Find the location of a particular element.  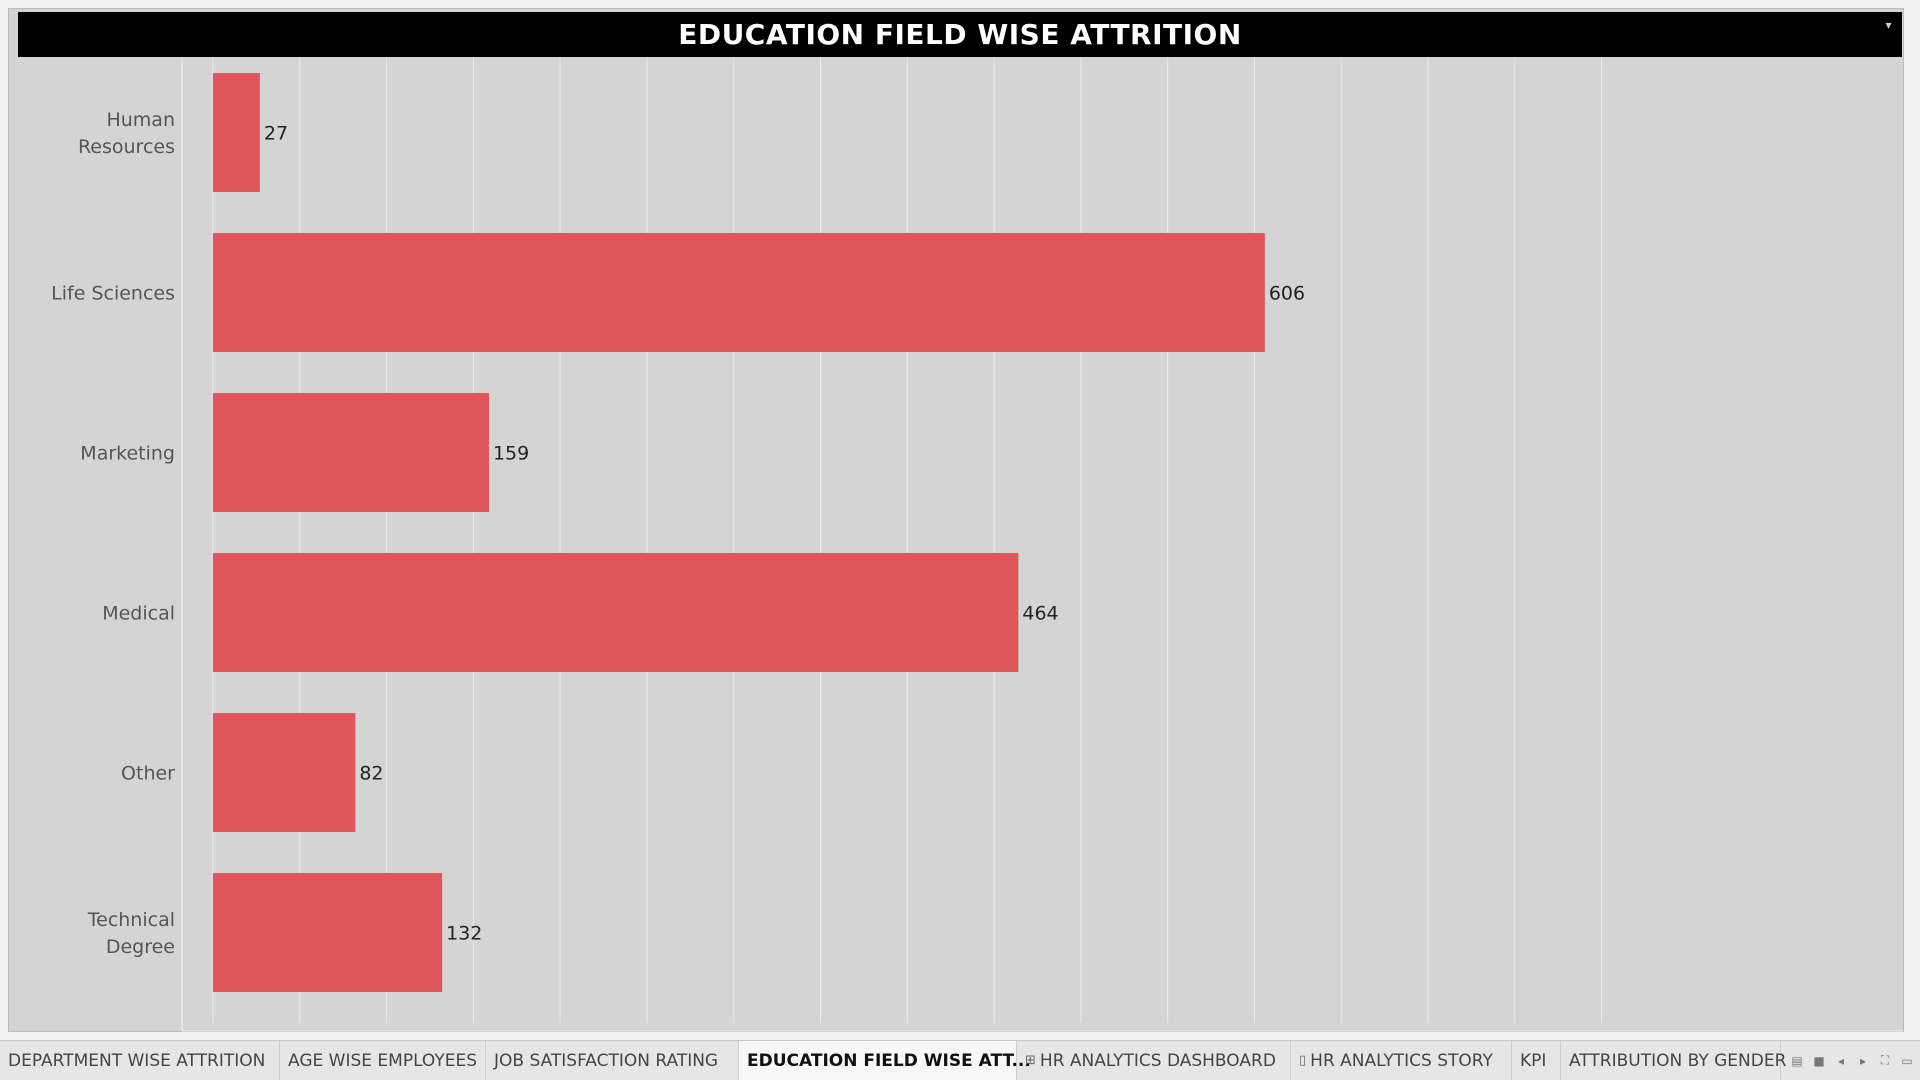

tab-5: ⊞ HR ANALYTICS DASHBOARD is located at coordinates (1154, 1060).